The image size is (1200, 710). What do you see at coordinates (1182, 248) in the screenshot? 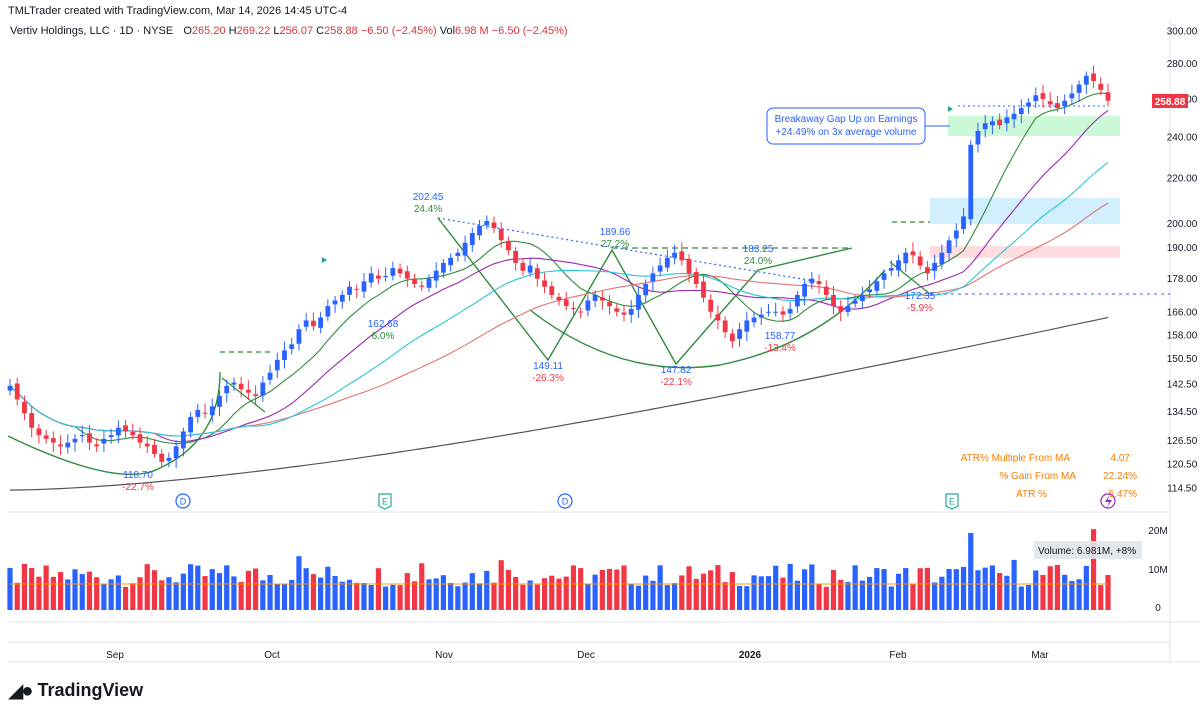
I see `price-tick-6: 190.00` at bounding box center [1182, 248].